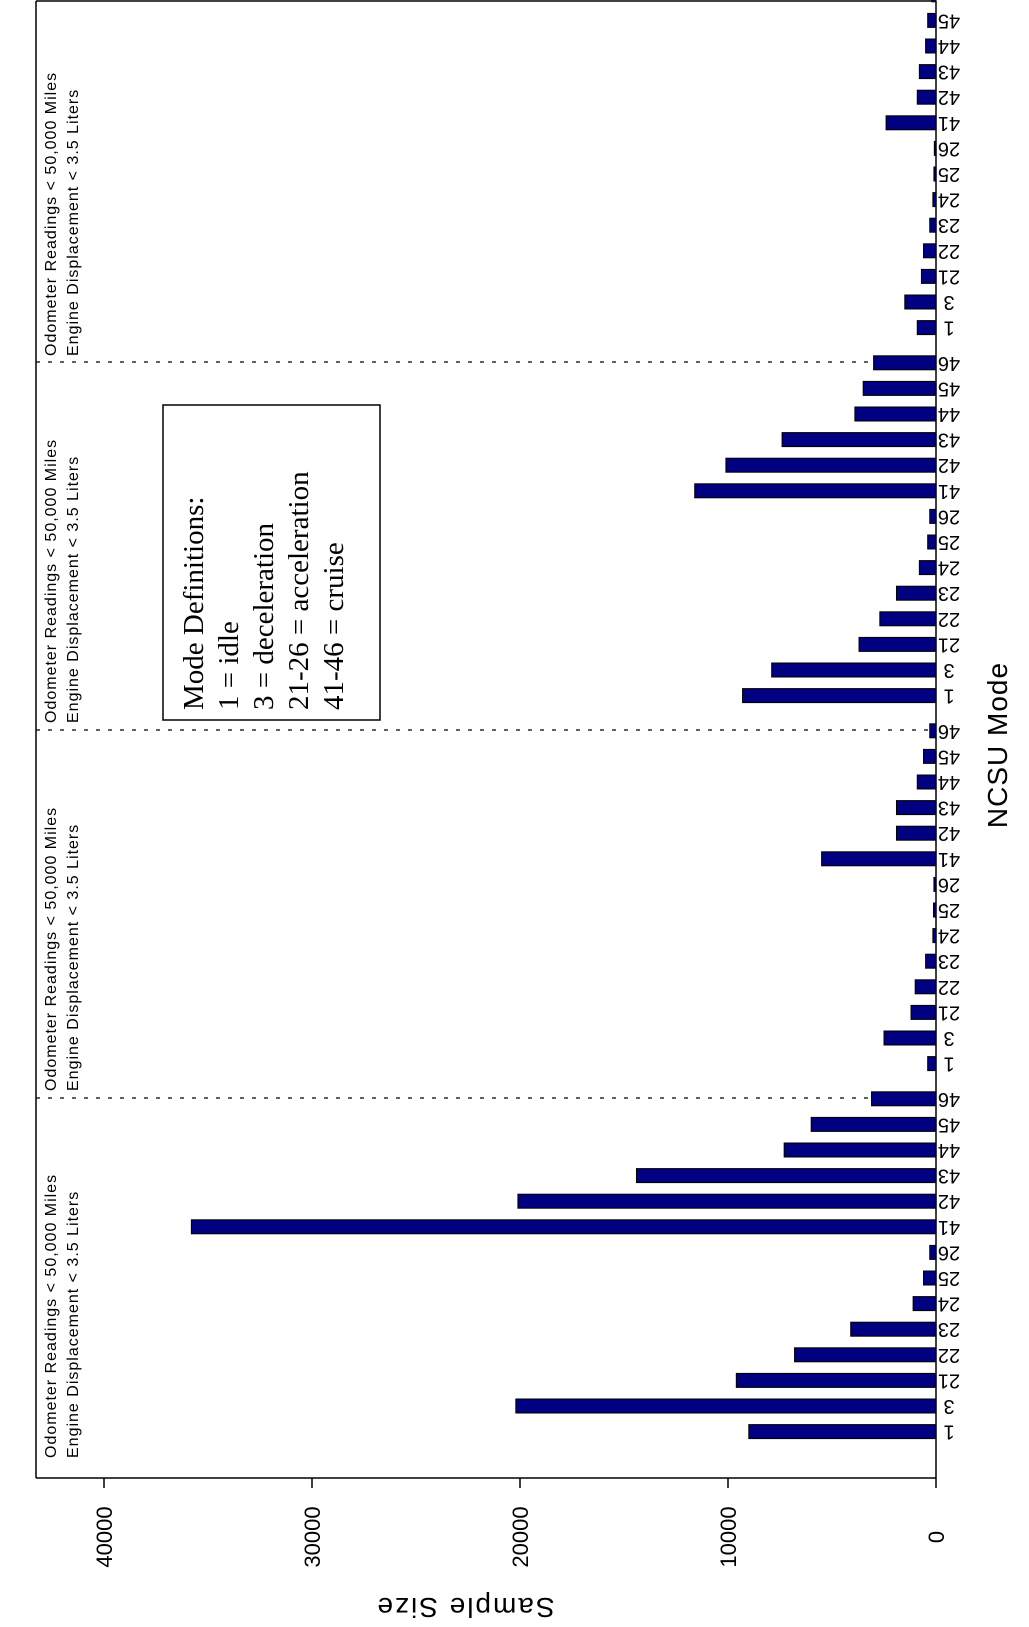 The width and height of the screenshot is (1029, 1627). Describe the element at coordinates (104, 1536) in the screenshot. I see `value-axis-tick-label: 40000` at that location.